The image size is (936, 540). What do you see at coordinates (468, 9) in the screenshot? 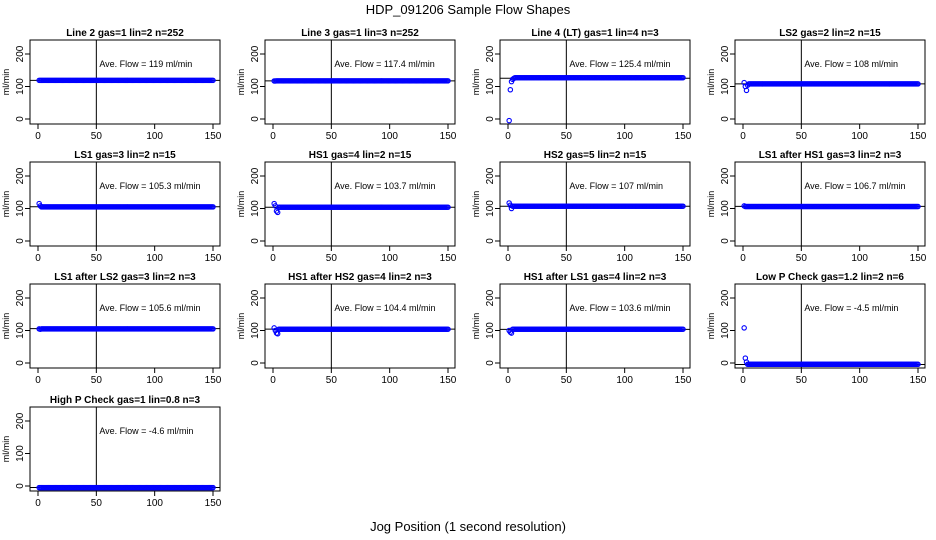
I see `figure-title: HDP_091206 Sample Flow Shapes` at bounding box center [468, 9].